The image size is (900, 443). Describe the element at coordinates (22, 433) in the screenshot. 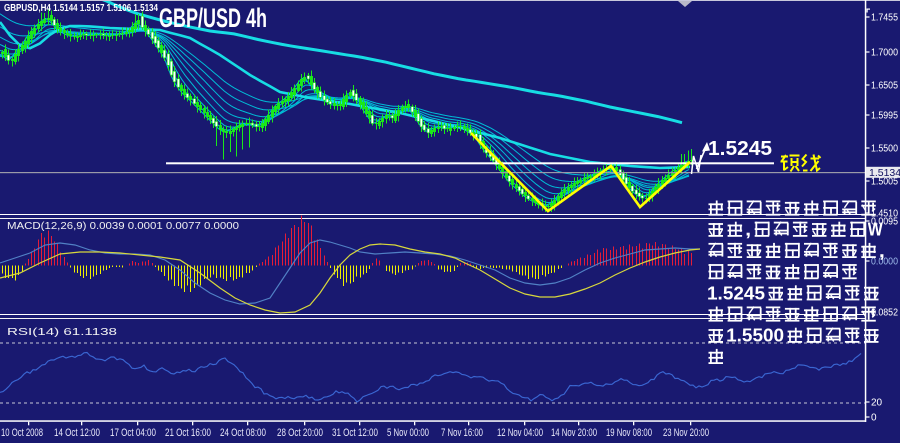

I see `svg-text: 10 Oct 2008` at that location.